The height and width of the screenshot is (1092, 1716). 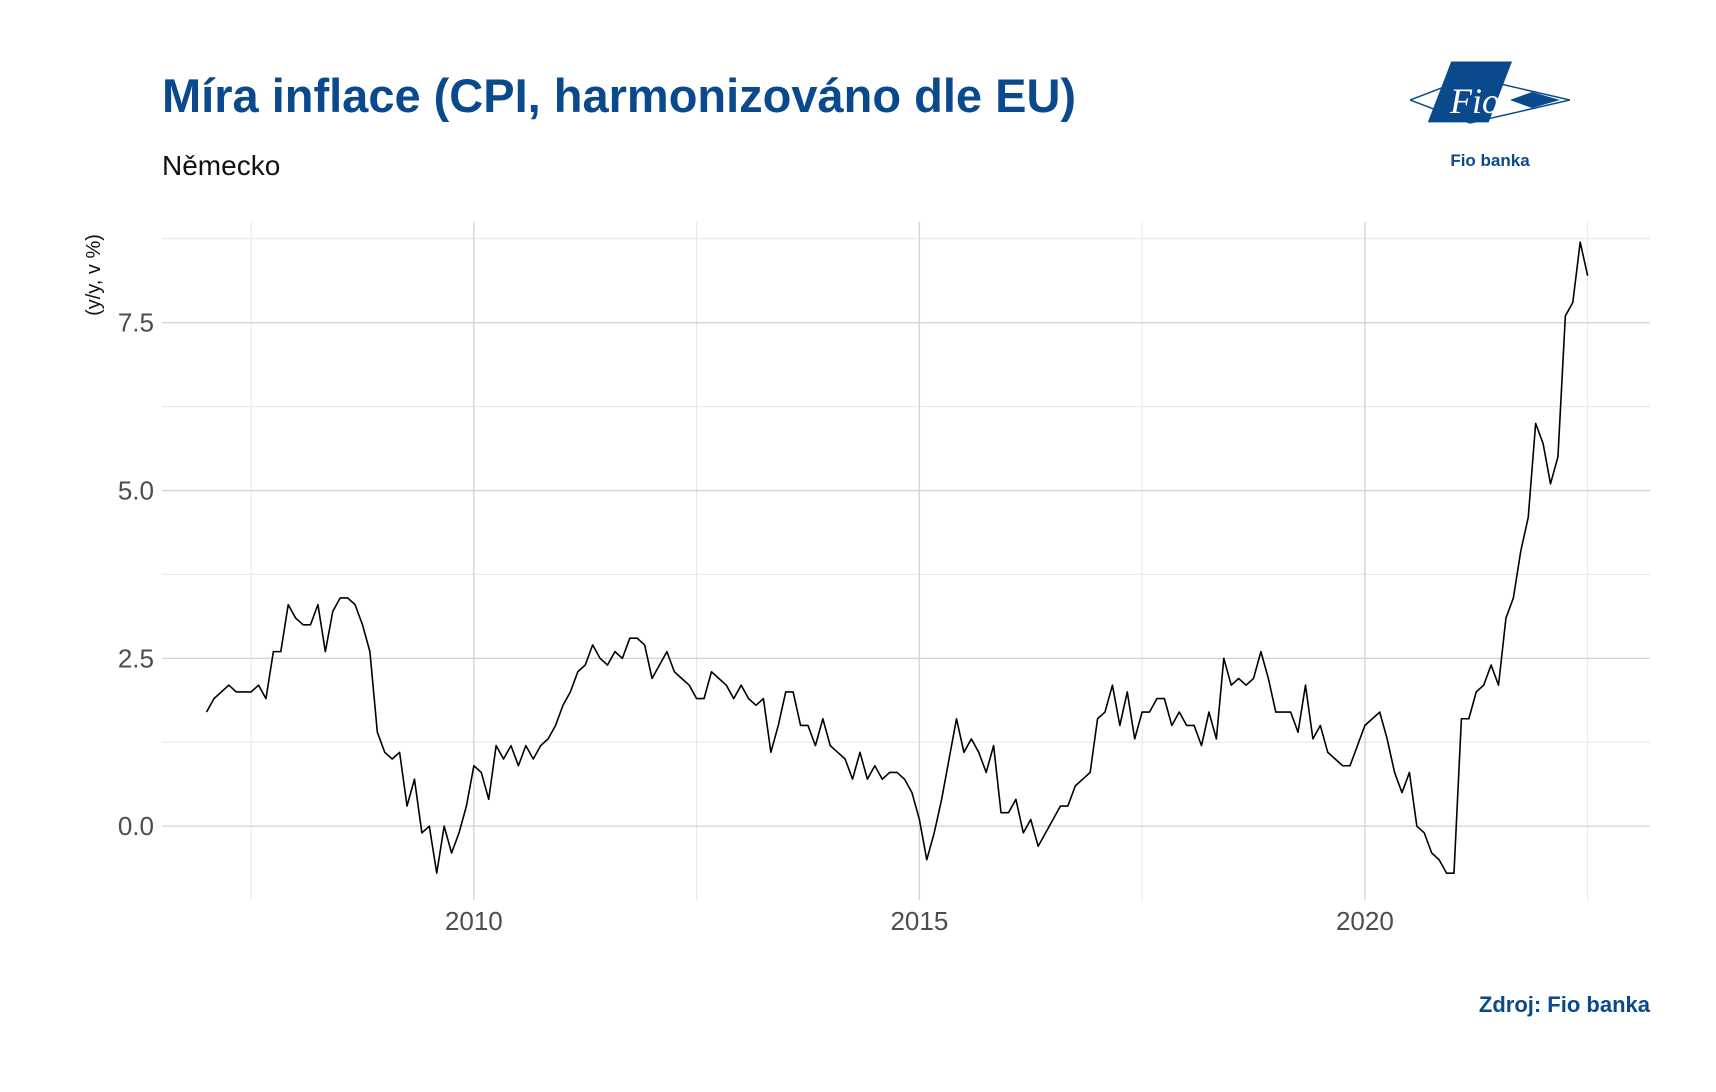 What do you see at coordinates (619, 95) in the screenshot?
I see `chart-title: Míra inflace (CPI, harmonizováno dle EU)` at bounding box center [619, 95].